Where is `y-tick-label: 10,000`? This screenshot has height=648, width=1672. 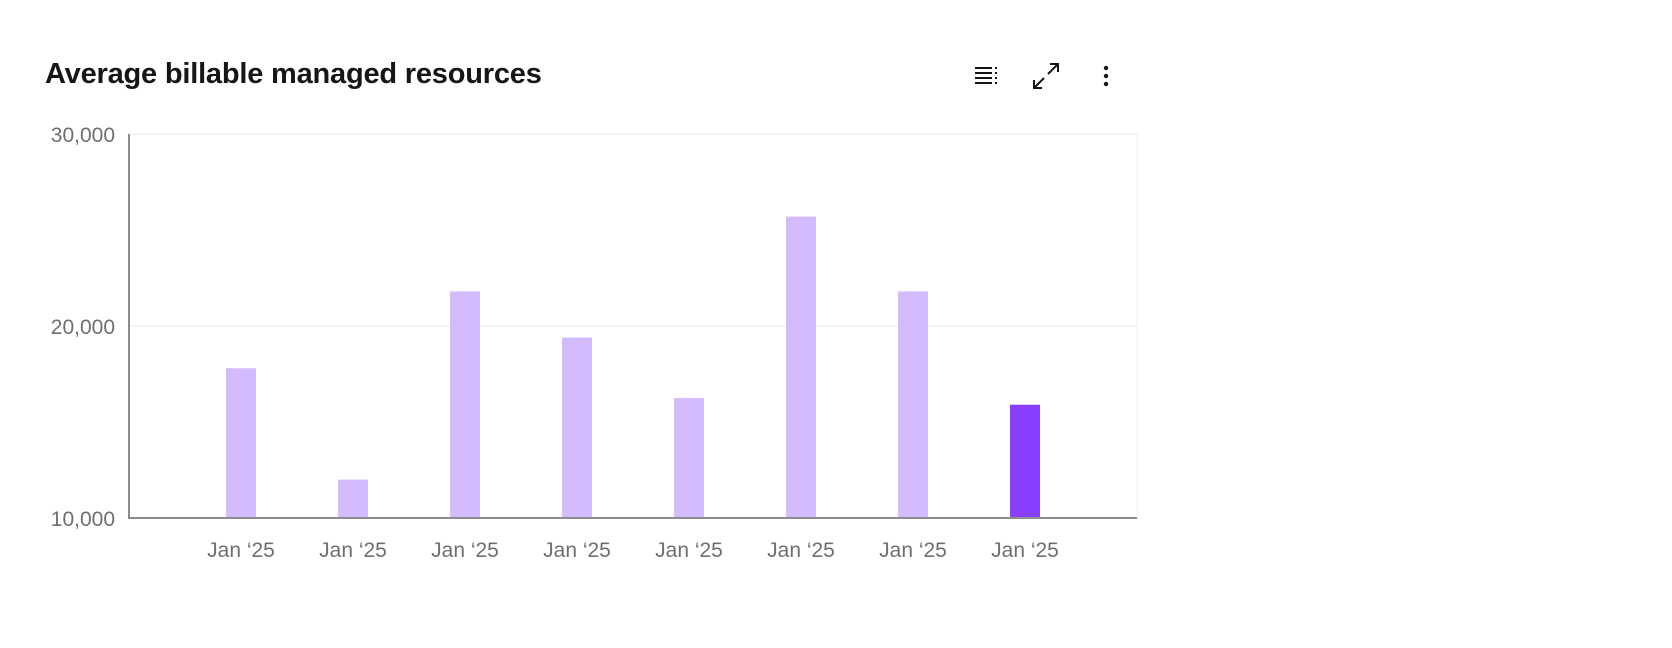
y-tick-label: 10,000 is located at coordinates (83, 519).